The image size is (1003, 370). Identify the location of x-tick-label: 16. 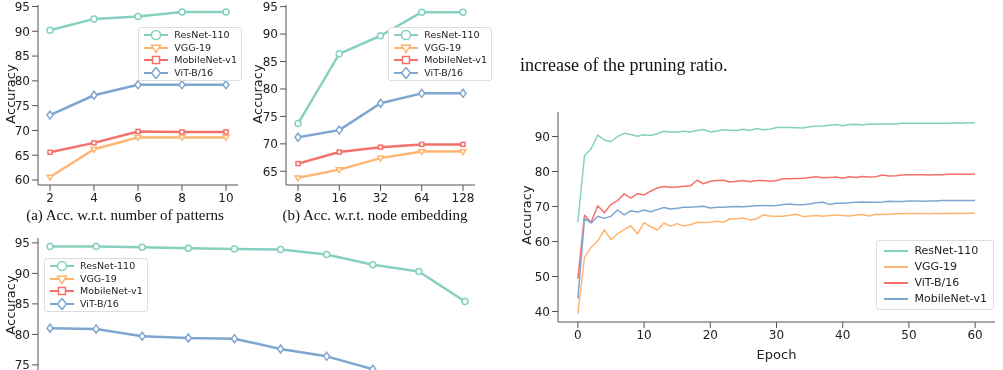
(339, 197).